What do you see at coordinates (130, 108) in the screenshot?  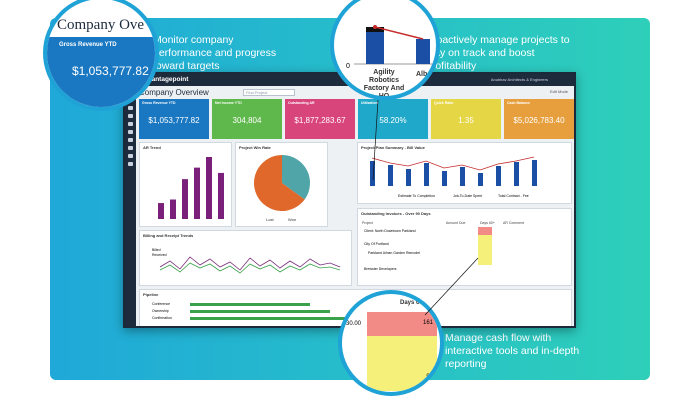 I see `dashboard-icon` at bounding box center [130, 108].